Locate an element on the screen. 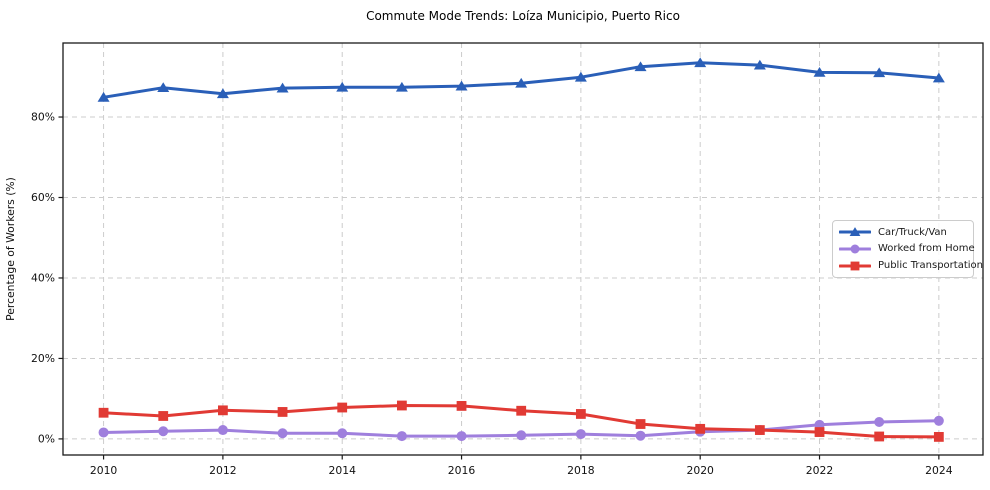  series-public-transportation is located at coordinates (521, 421).